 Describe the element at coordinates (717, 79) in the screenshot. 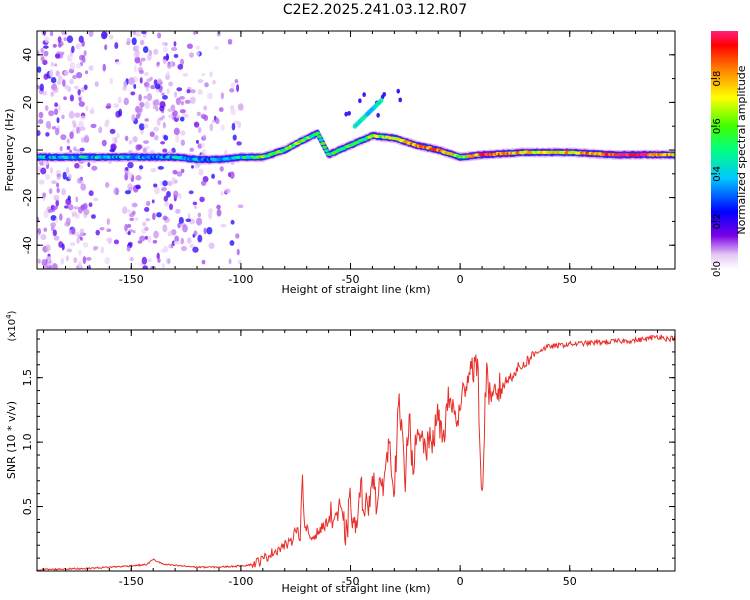

I see `colorbar-tick-label: 0.8` at that location.